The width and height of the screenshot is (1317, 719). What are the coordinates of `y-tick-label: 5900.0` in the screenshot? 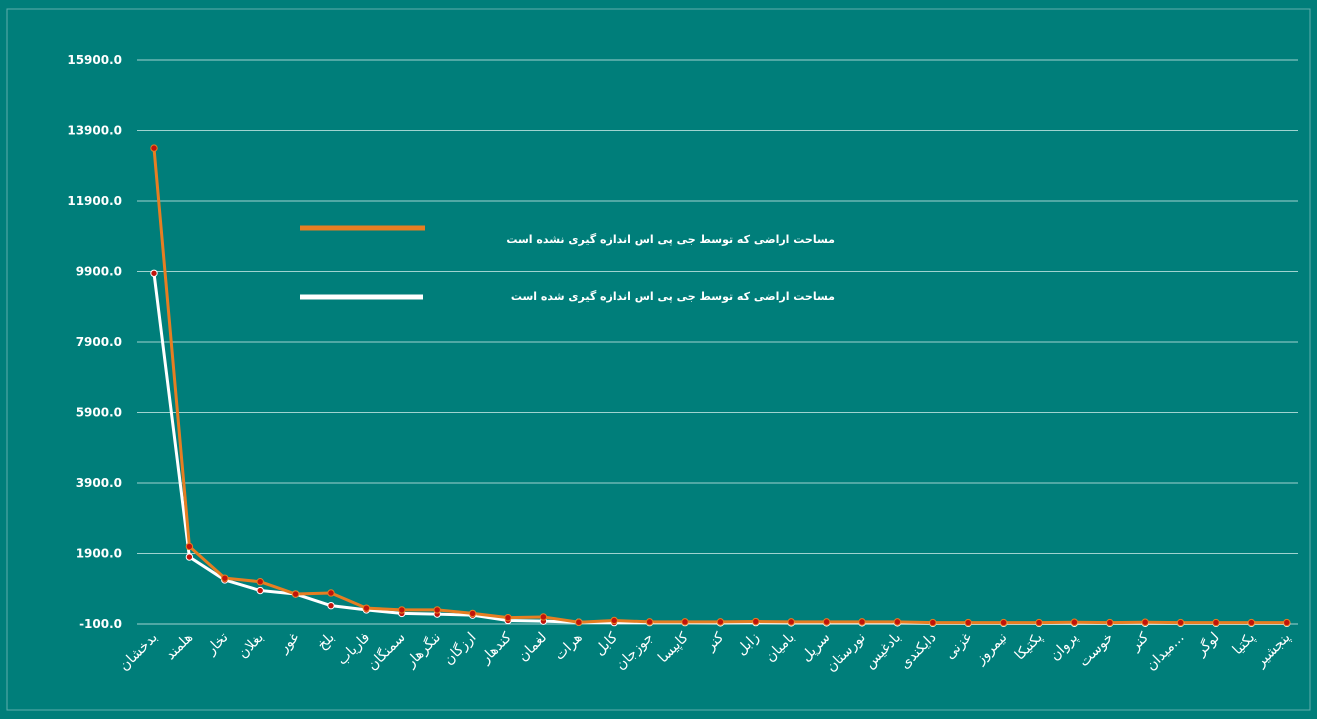 It's located at (99, 413).